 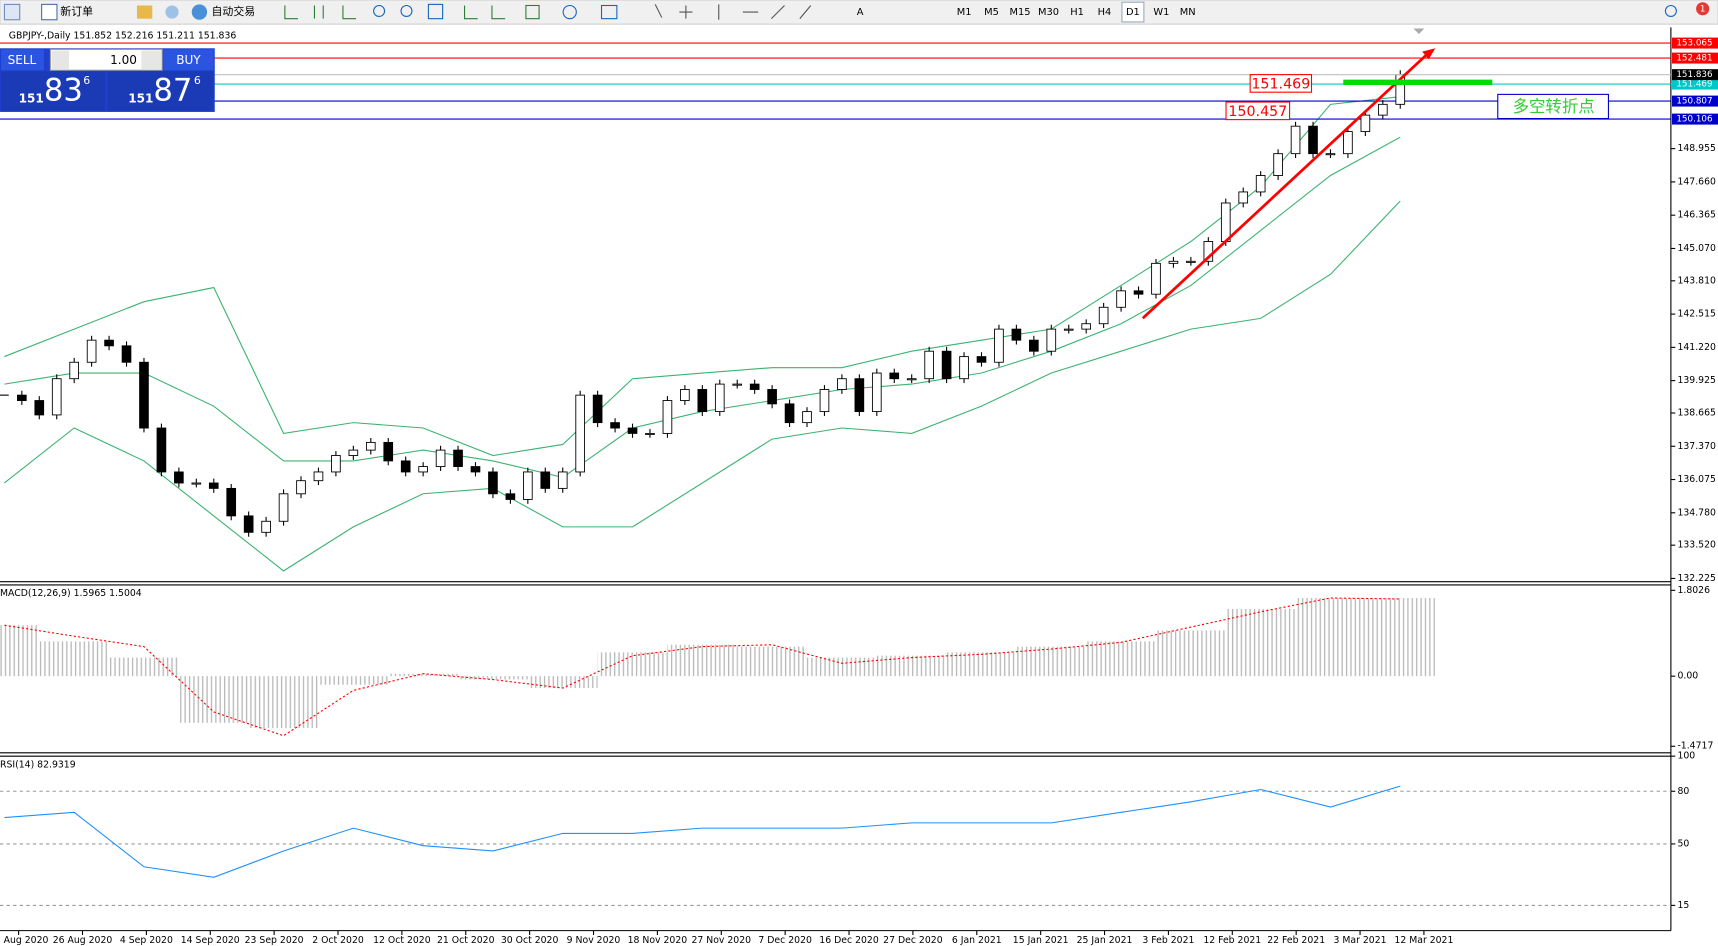 I want to click on x-tick-label: 21 Oct 2020, so click(x=466, y=940).